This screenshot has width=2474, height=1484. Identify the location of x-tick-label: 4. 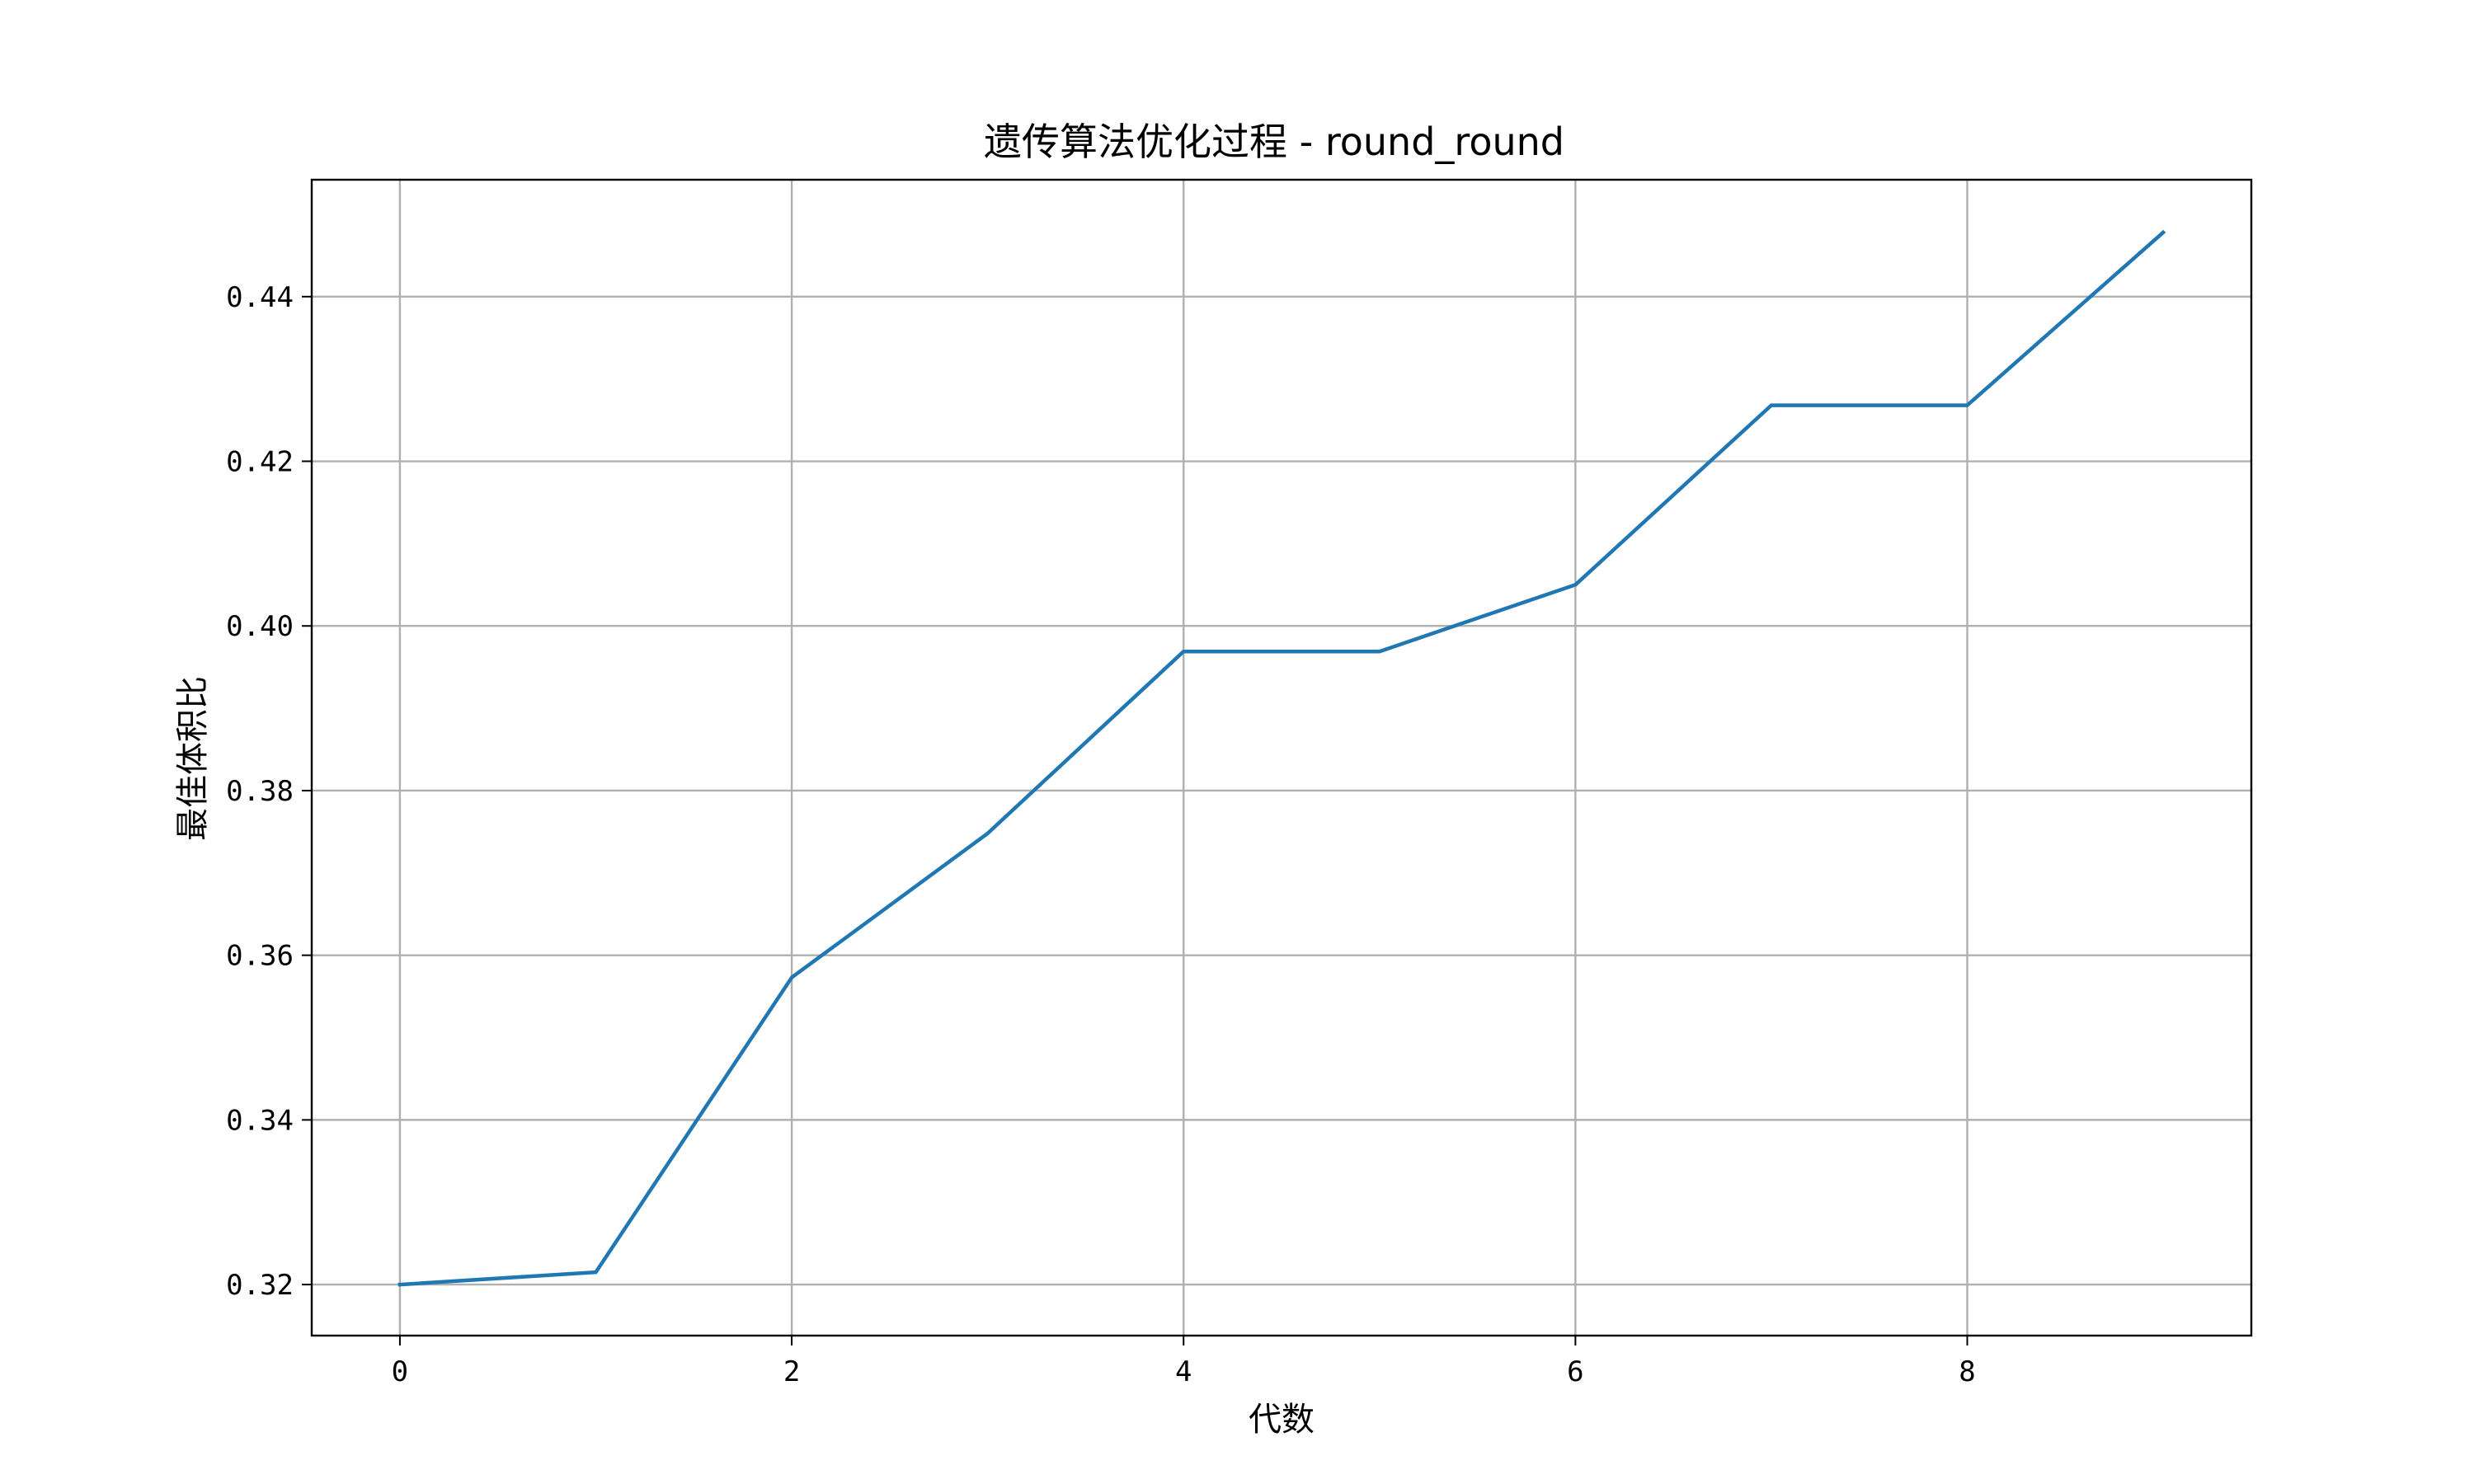
(1183, 1371).